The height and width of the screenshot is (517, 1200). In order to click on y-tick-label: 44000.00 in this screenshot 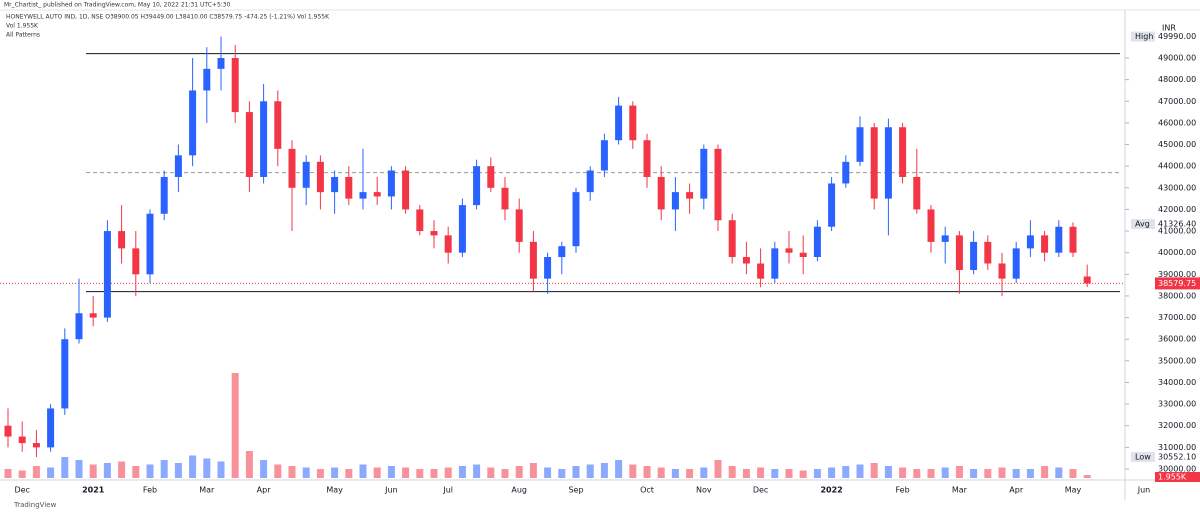, I will do `click(1177, 166)`.